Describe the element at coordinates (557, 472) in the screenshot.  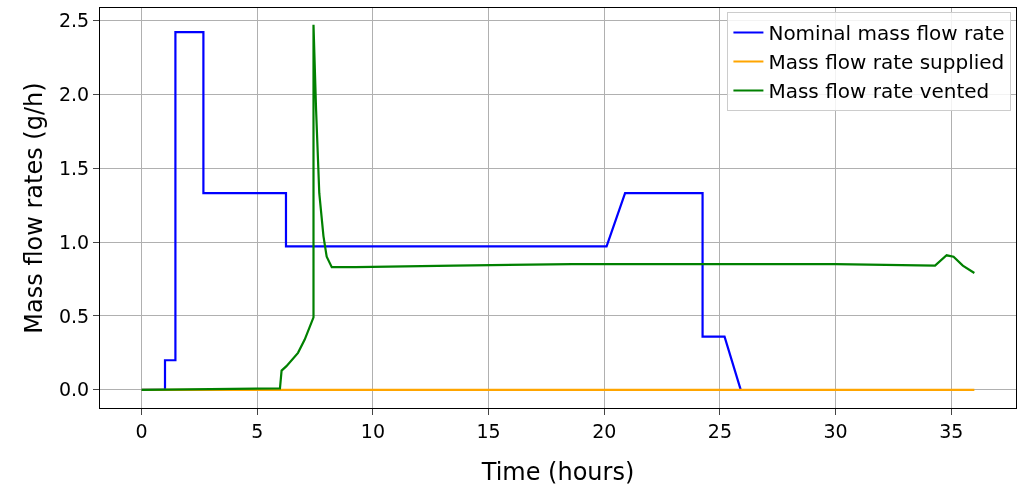
I see `x-axis-title: Time (hours)` at that location.